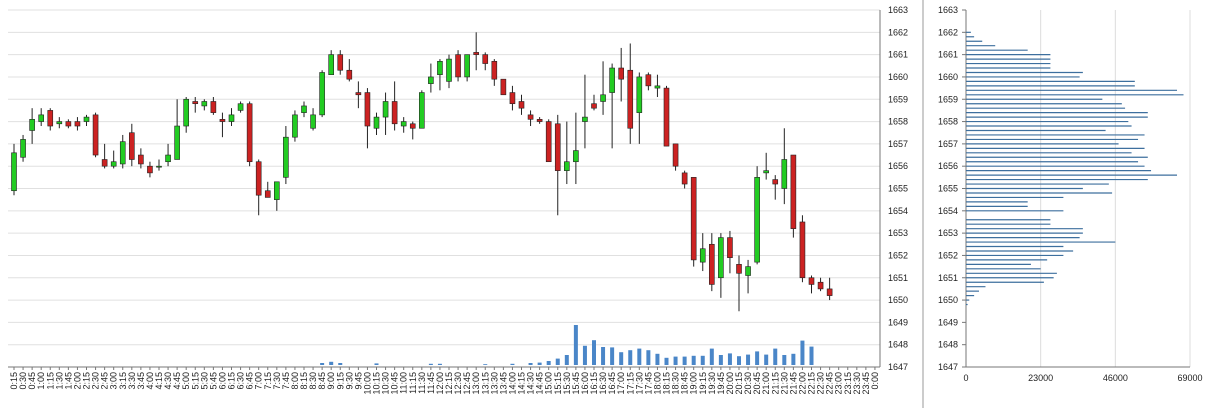 This screenshot has height=413, width=1211. I want to click on profile-y-tick-label: 1659, so click(948, 99).